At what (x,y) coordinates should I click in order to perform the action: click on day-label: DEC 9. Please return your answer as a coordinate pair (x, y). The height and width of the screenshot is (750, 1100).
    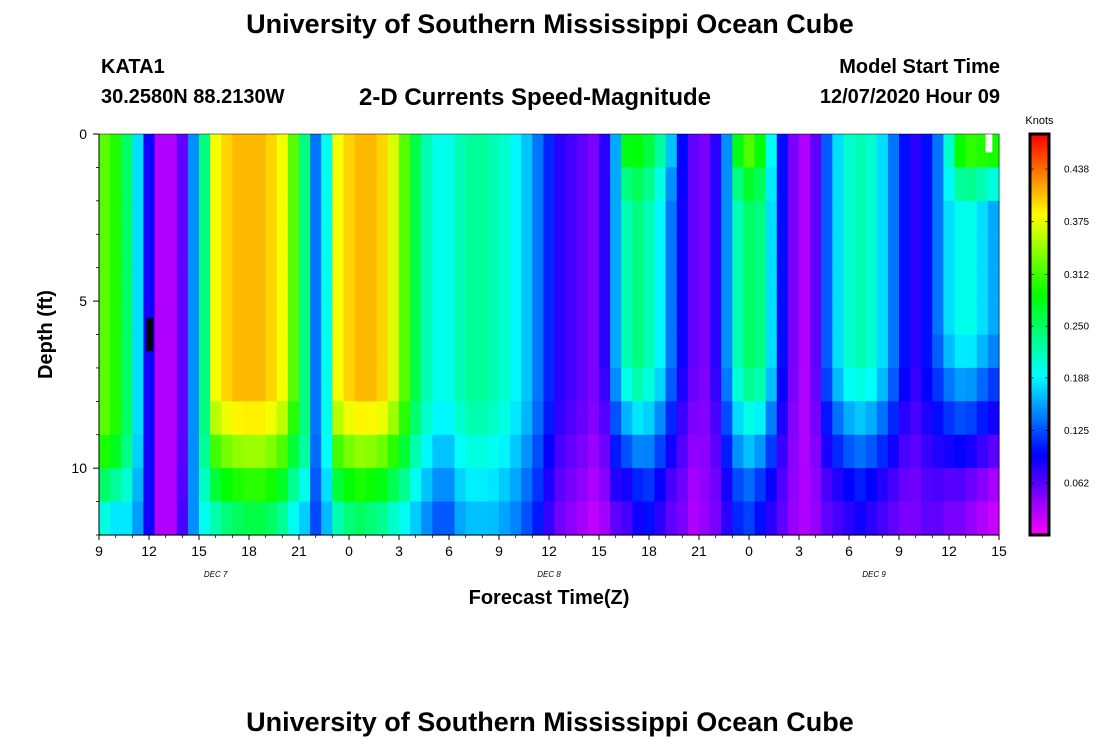
    Looking at the image, I should click on (874, 574).